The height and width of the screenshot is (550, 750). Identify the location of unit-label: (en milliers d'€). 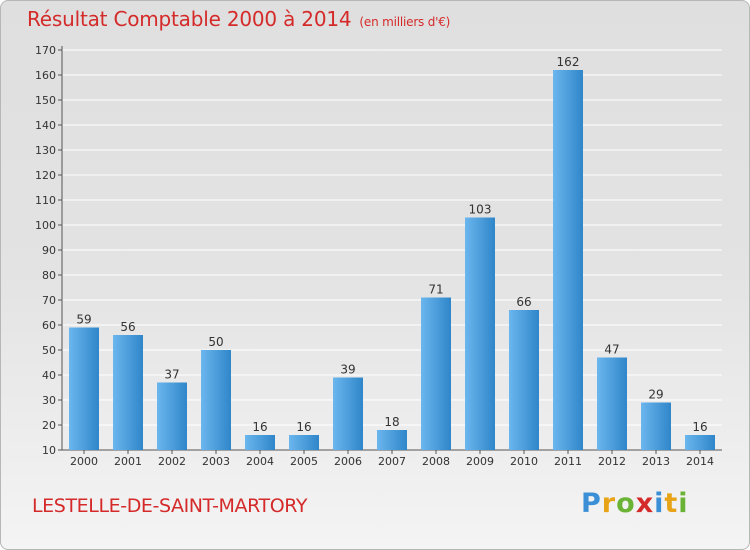
(405, 22).